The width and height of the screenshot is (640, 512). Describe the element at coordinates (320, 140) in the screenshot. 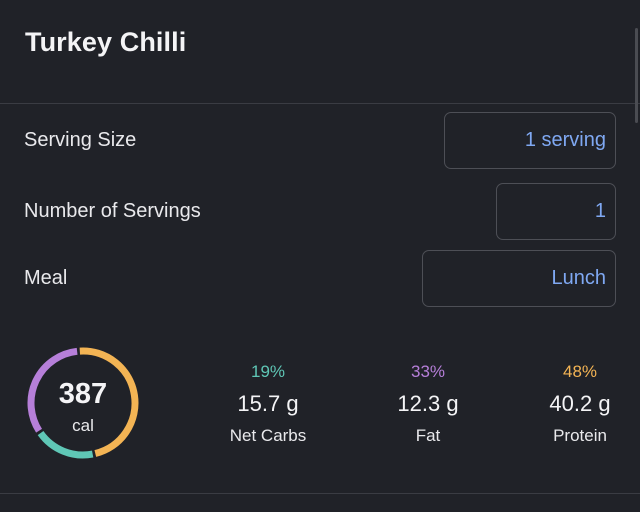

I see `serving-size-row: Serving Size 1 serving` at that location.